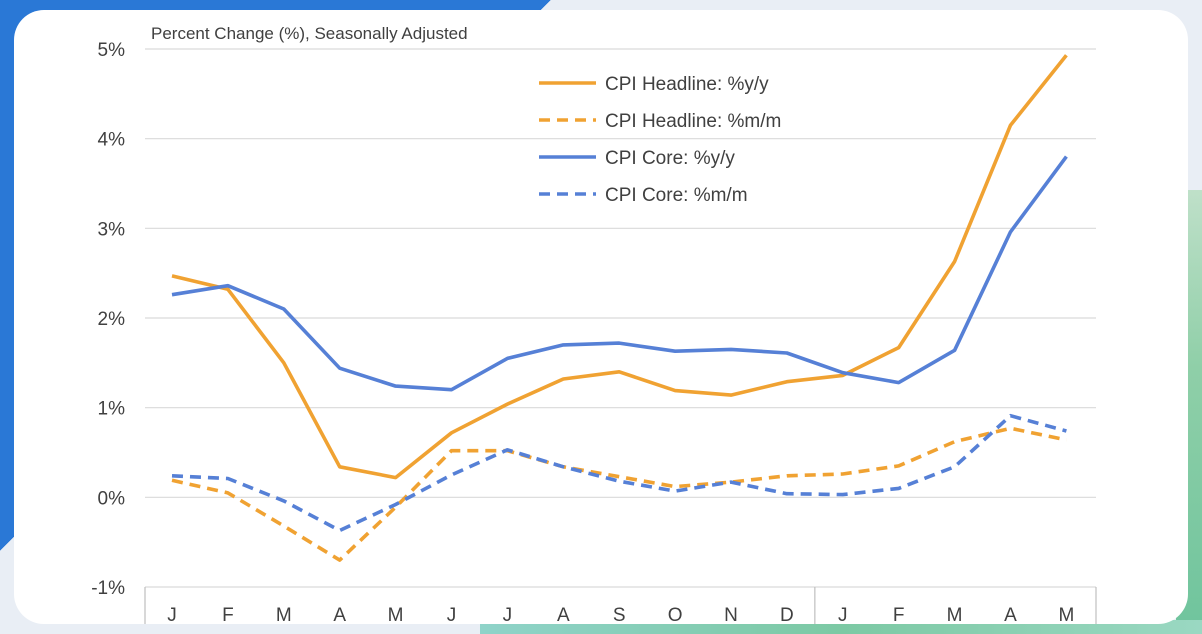 The image size is (1202, 634). What do you see at coordinates (787, 614) in the screenshot?
I see `x-tick-label: D` at bounding box center [787, 614].